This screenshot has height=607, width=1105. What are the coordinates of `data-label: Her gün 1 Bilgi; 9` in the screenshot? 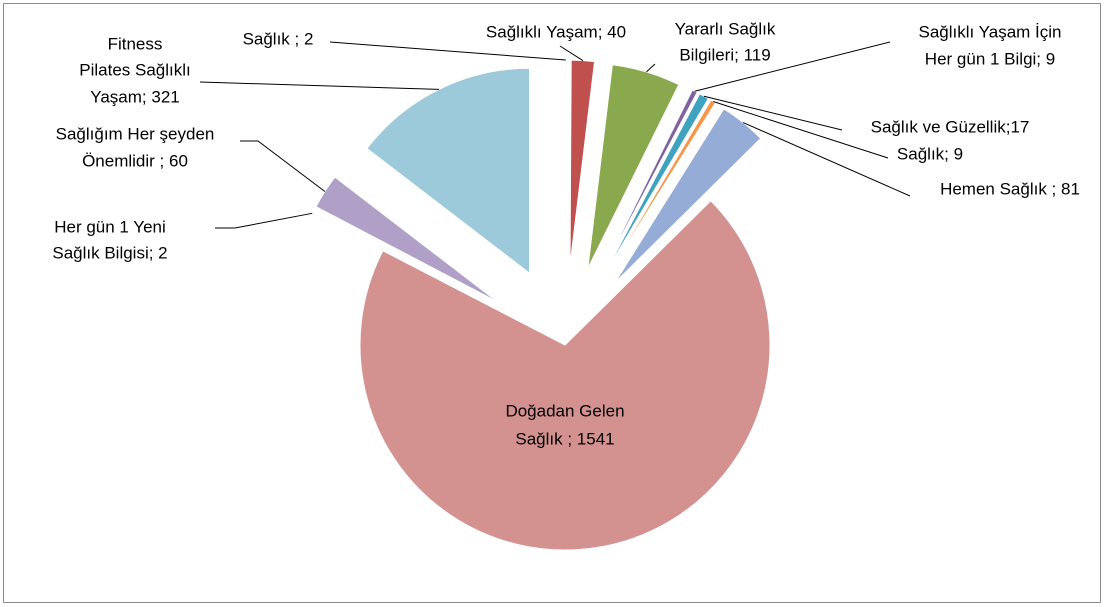 It's located at (990, 58).